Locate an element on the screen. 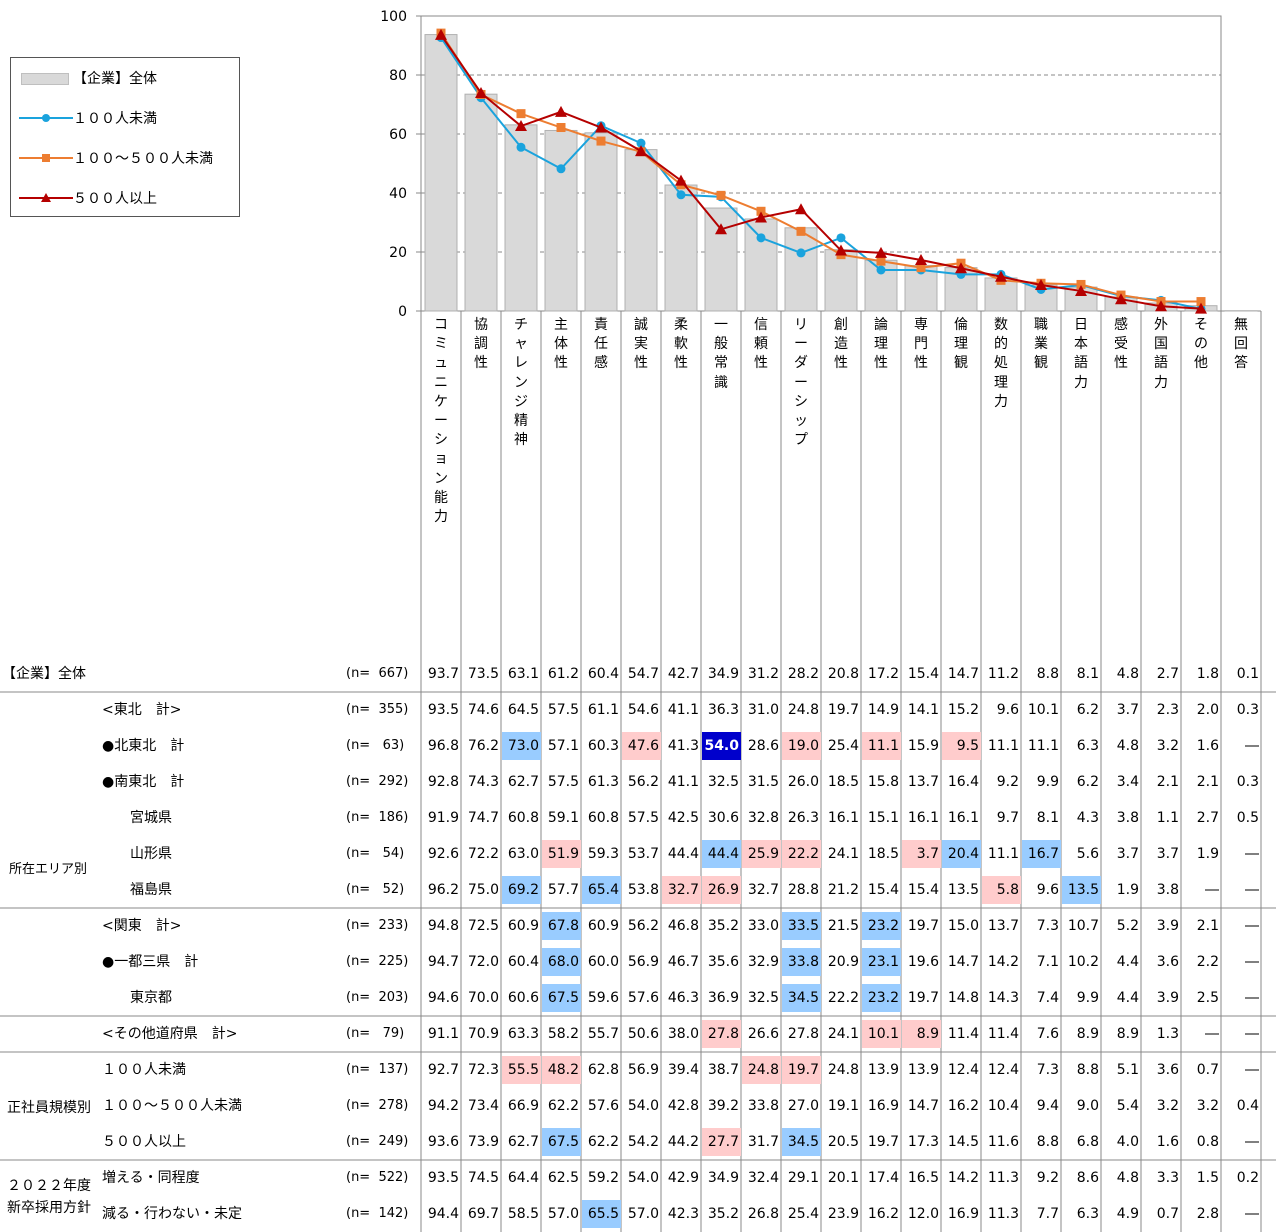  table-cell: 56.2 is located at coordinates (641, 782).